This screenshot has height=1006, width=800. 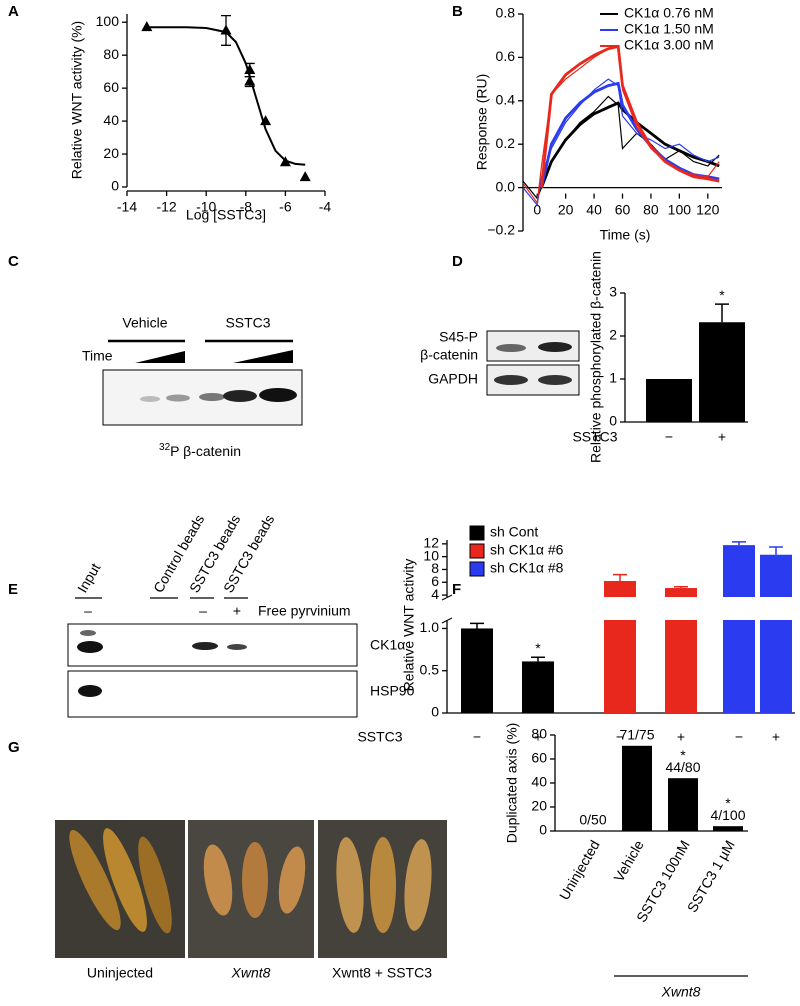 What do you see at coordinates (613, 292) in the screenshot?
I see `y-tick-label: 3` at bounding box center [613, 292].